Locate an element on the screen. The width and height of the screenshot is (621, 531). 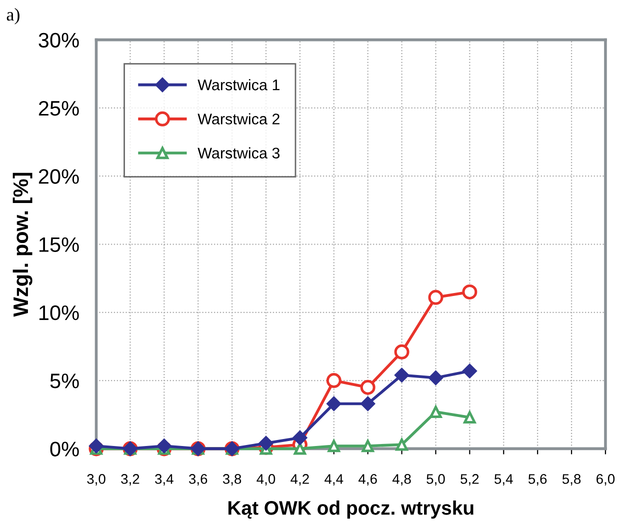
x-tick-label: 4,4 is located at coordinates (334, 480).